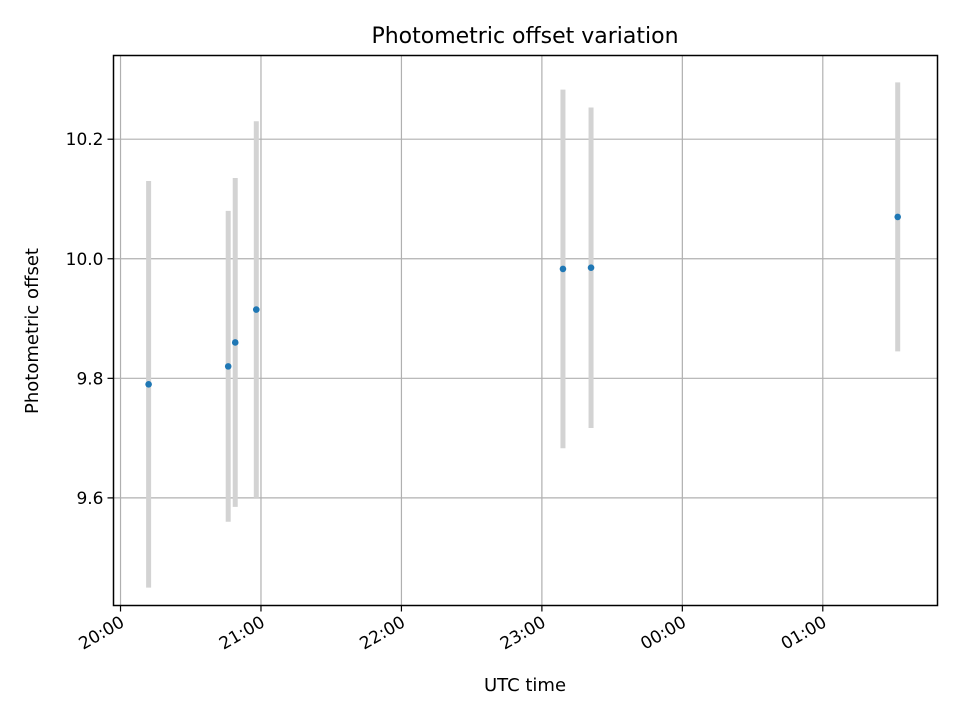  What do you see at coordinates (524, 36) in the screenshot?
I see `chart-title: Photometric offset variation` at bounding box center [524, 36].